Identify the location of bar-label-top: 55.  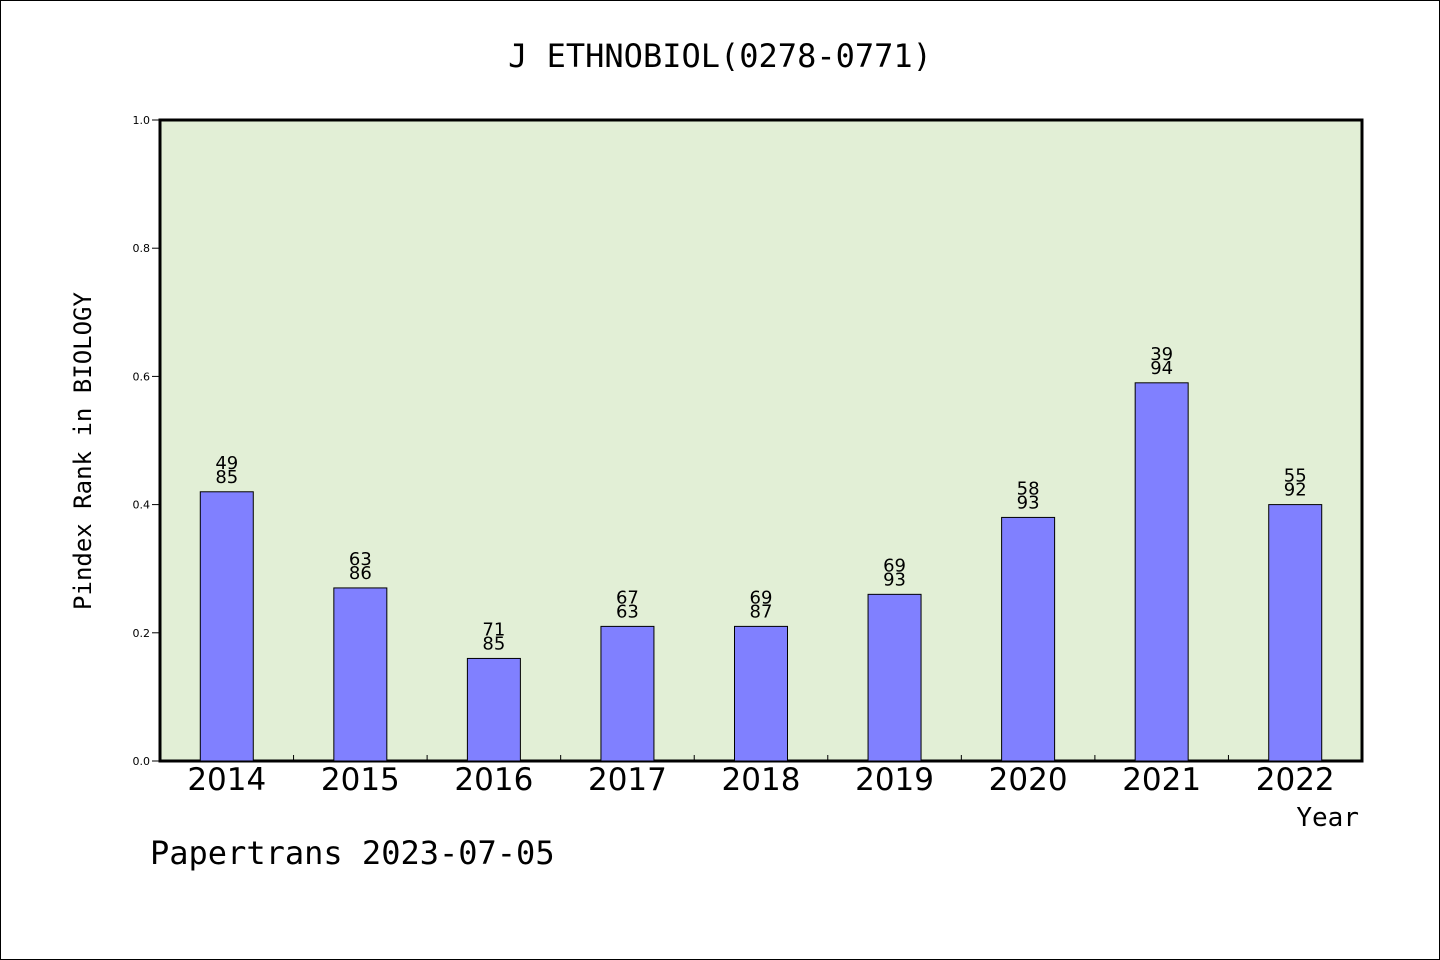
(1295, 476).